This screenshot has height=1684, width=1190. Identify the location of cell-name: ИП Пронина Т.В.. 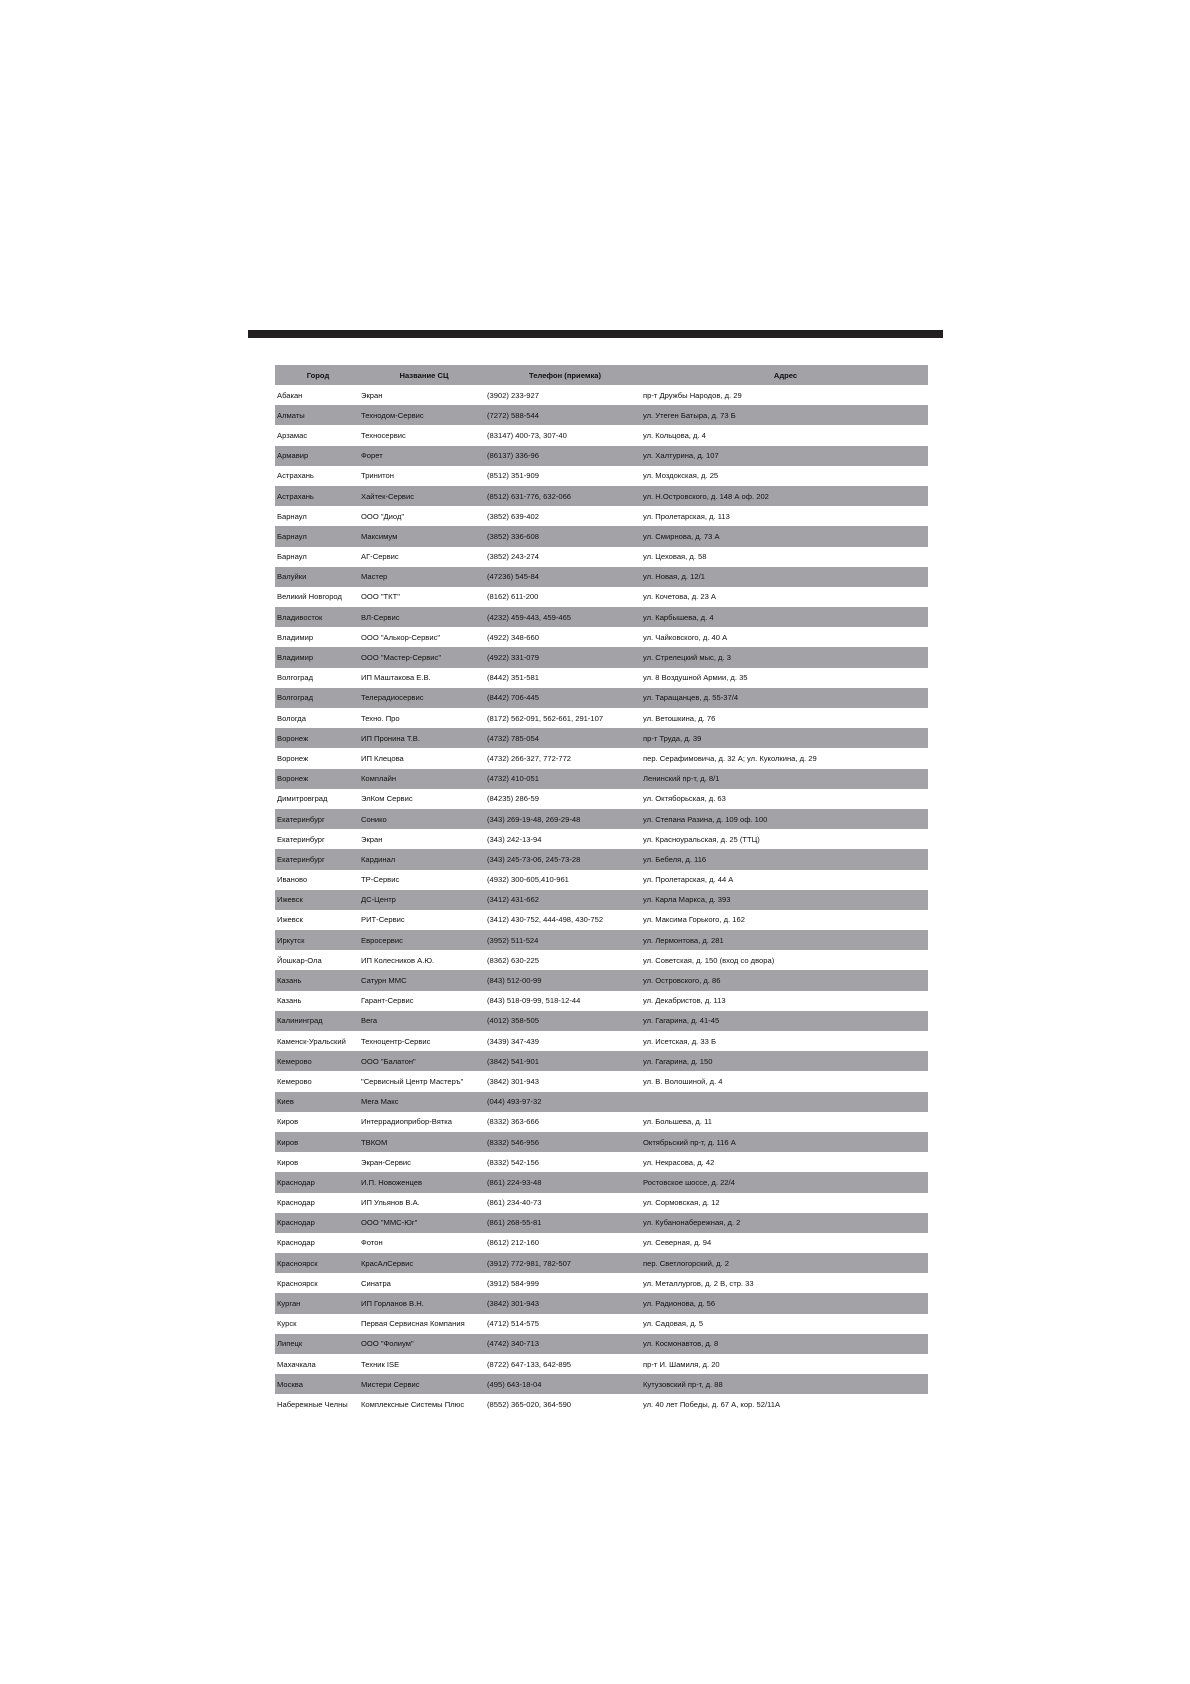
(390, 738).